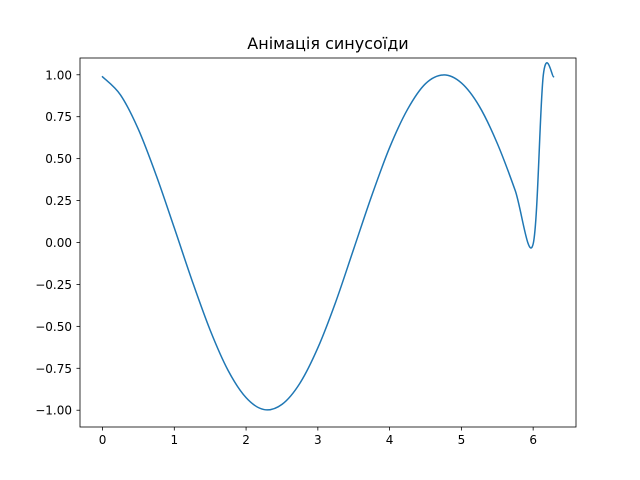  What do you see at coordinates (462, 440) in the screenshot?
I see `x-tick-label: 5` at bounding box center [462, 440].